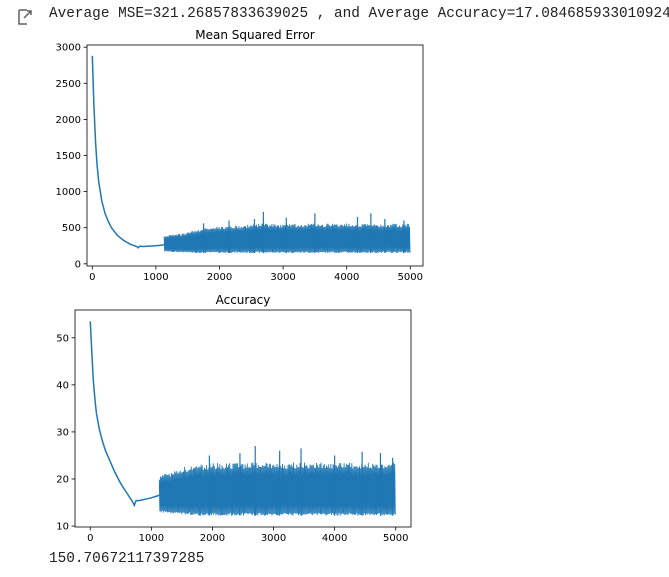 Image resolution: width=669 pixels, height=577 pixels. Describe the element at coordinates (243, 300) in the screenshot. I see `chart-title: Accuracy` at that location.